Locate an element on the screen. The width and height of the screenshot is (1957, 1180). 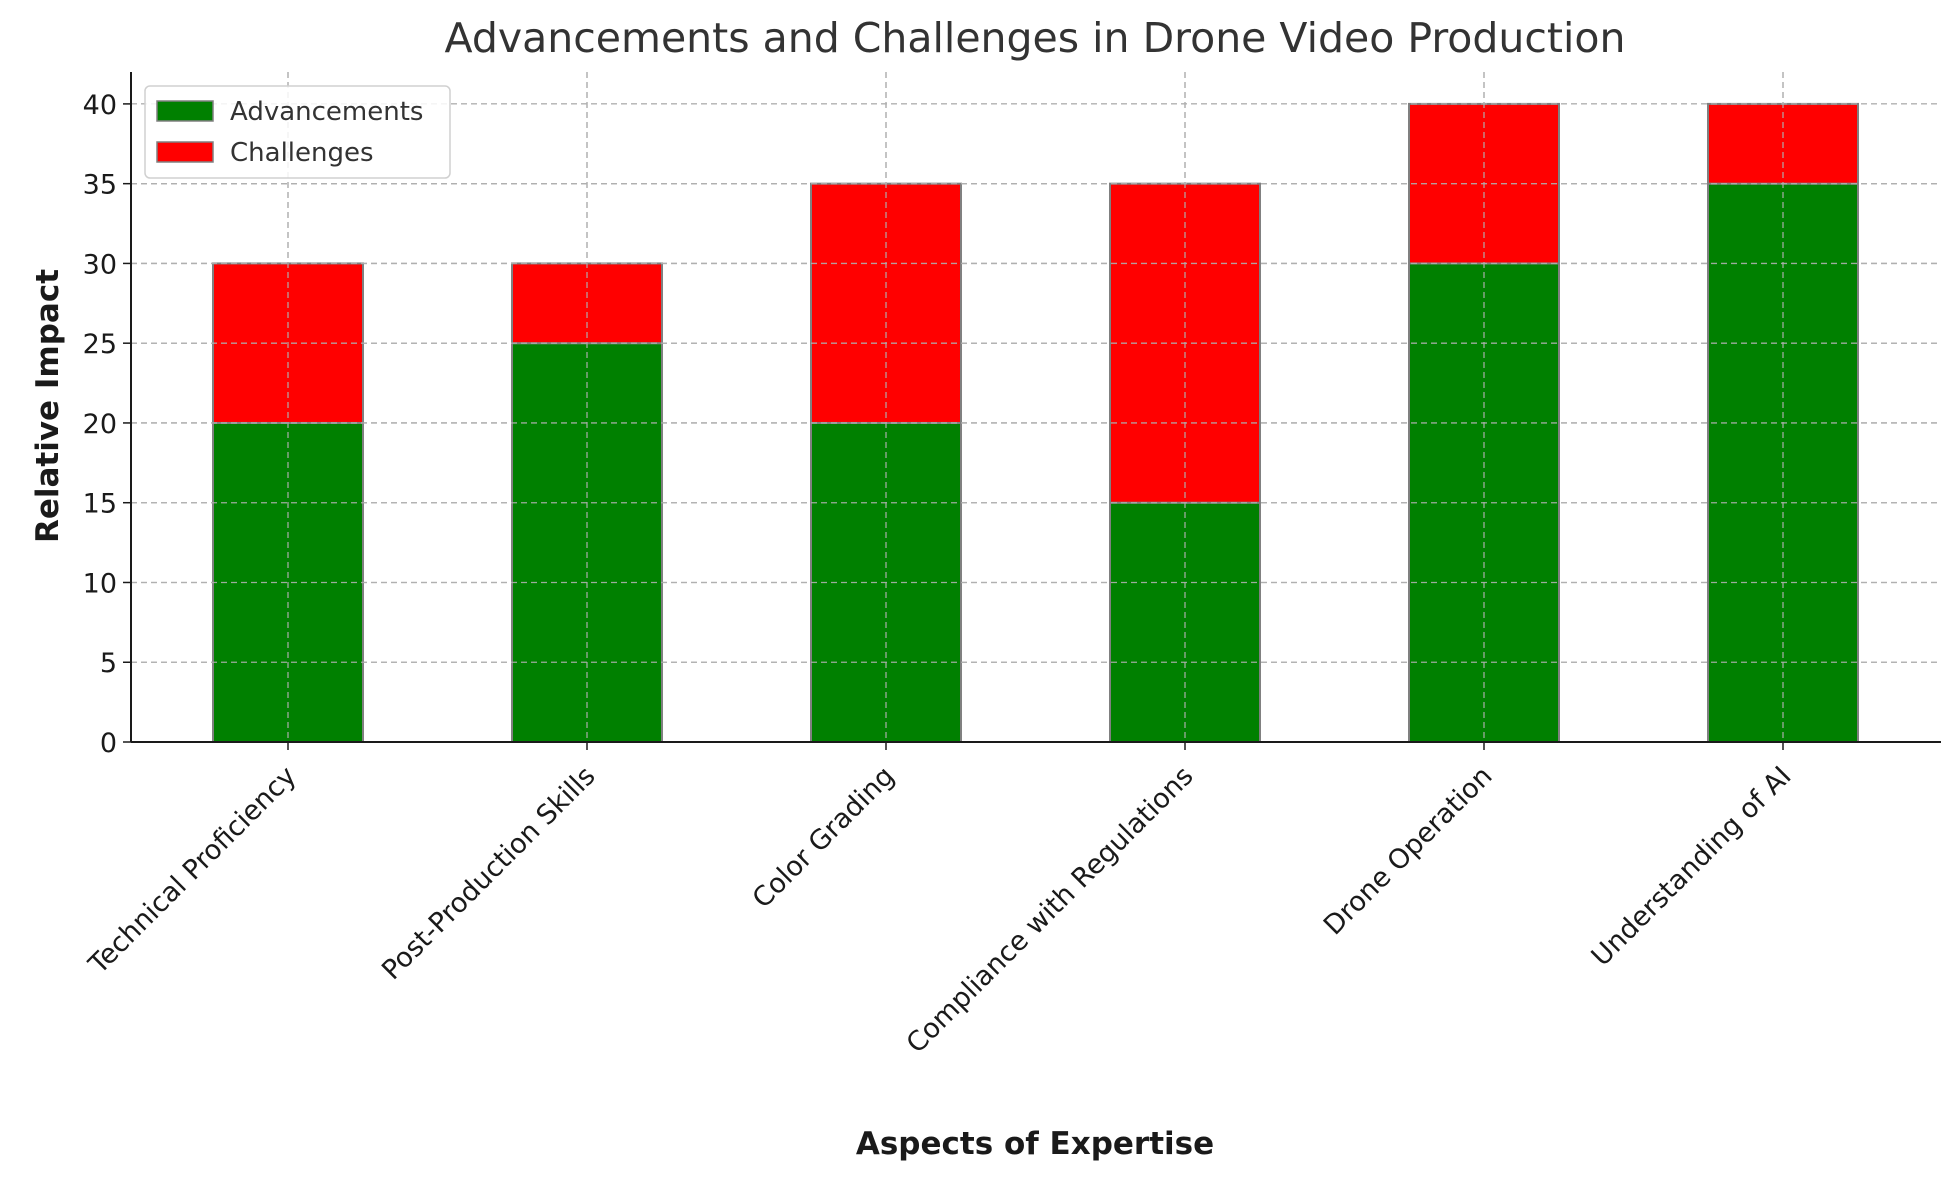
y-tick-label: 30 is located at coordinates (100, 264).